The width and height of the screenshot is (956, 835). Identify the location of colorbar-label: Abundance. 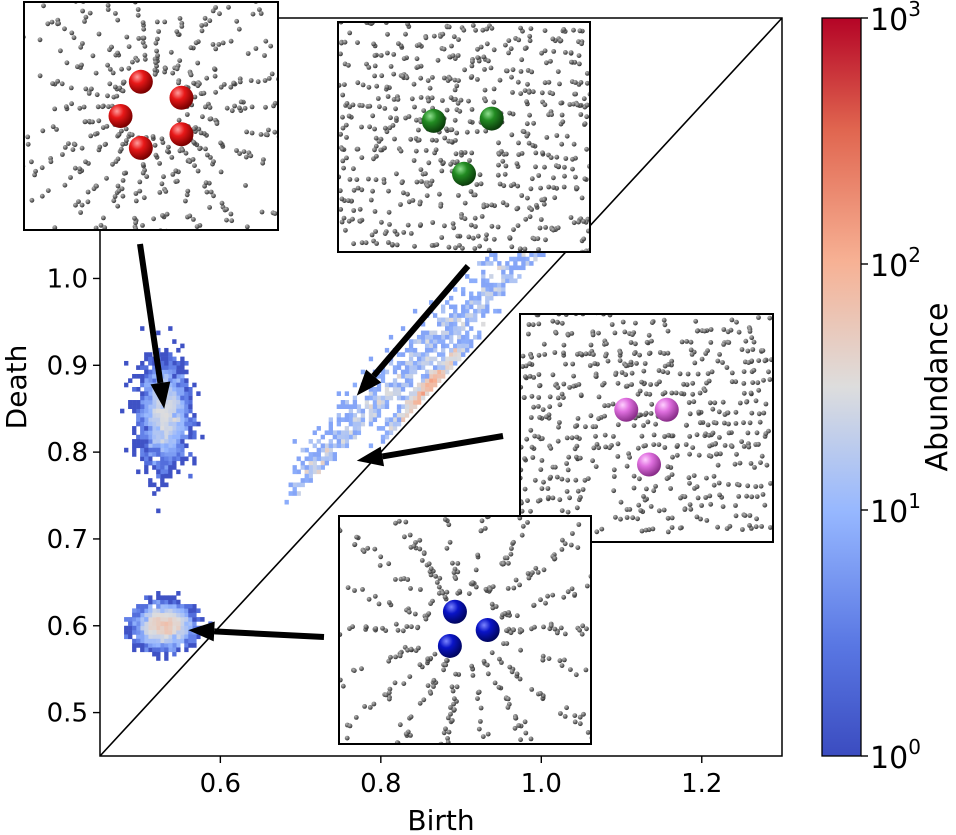
(937, 387).